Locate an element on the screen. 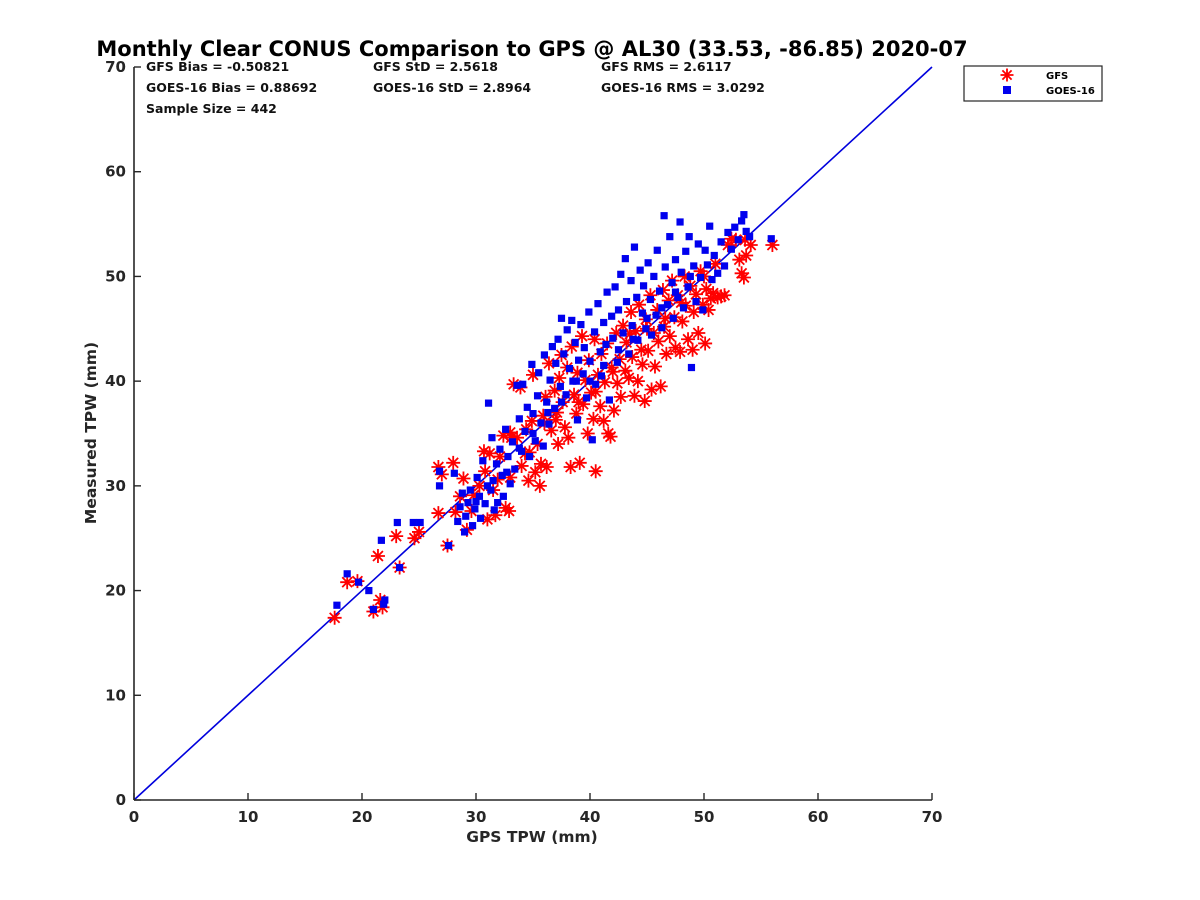 The image size is (1200, 900). x-axis-ticks: 0 10 20 30 40 50 60 70 is located at coordinates (536, 809).